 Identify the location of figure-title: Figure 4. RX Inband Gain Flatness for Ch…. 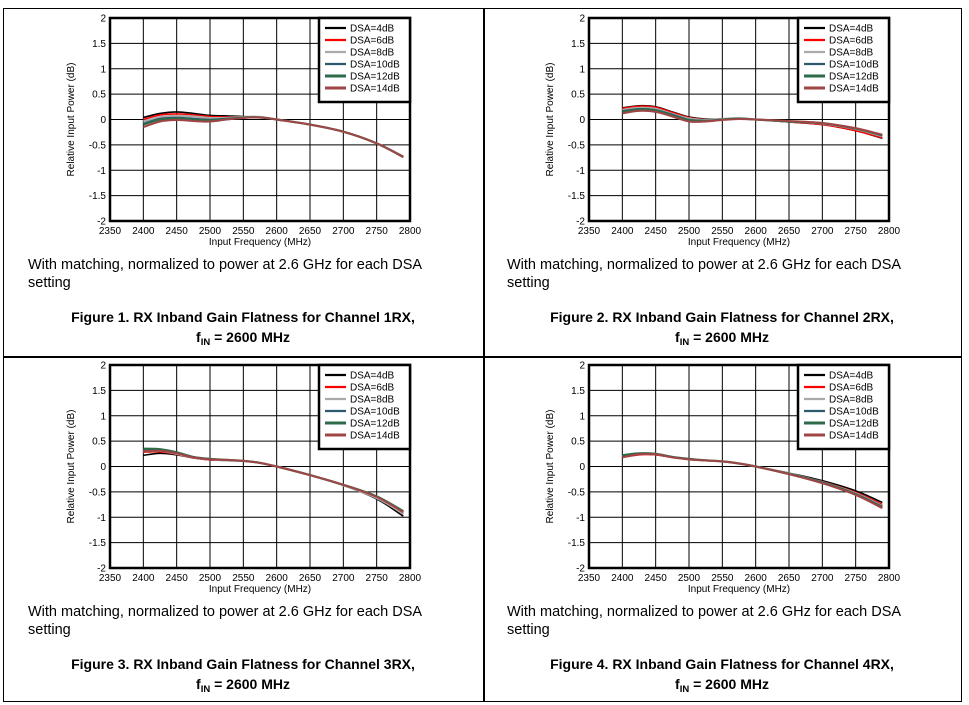
(722, 664).